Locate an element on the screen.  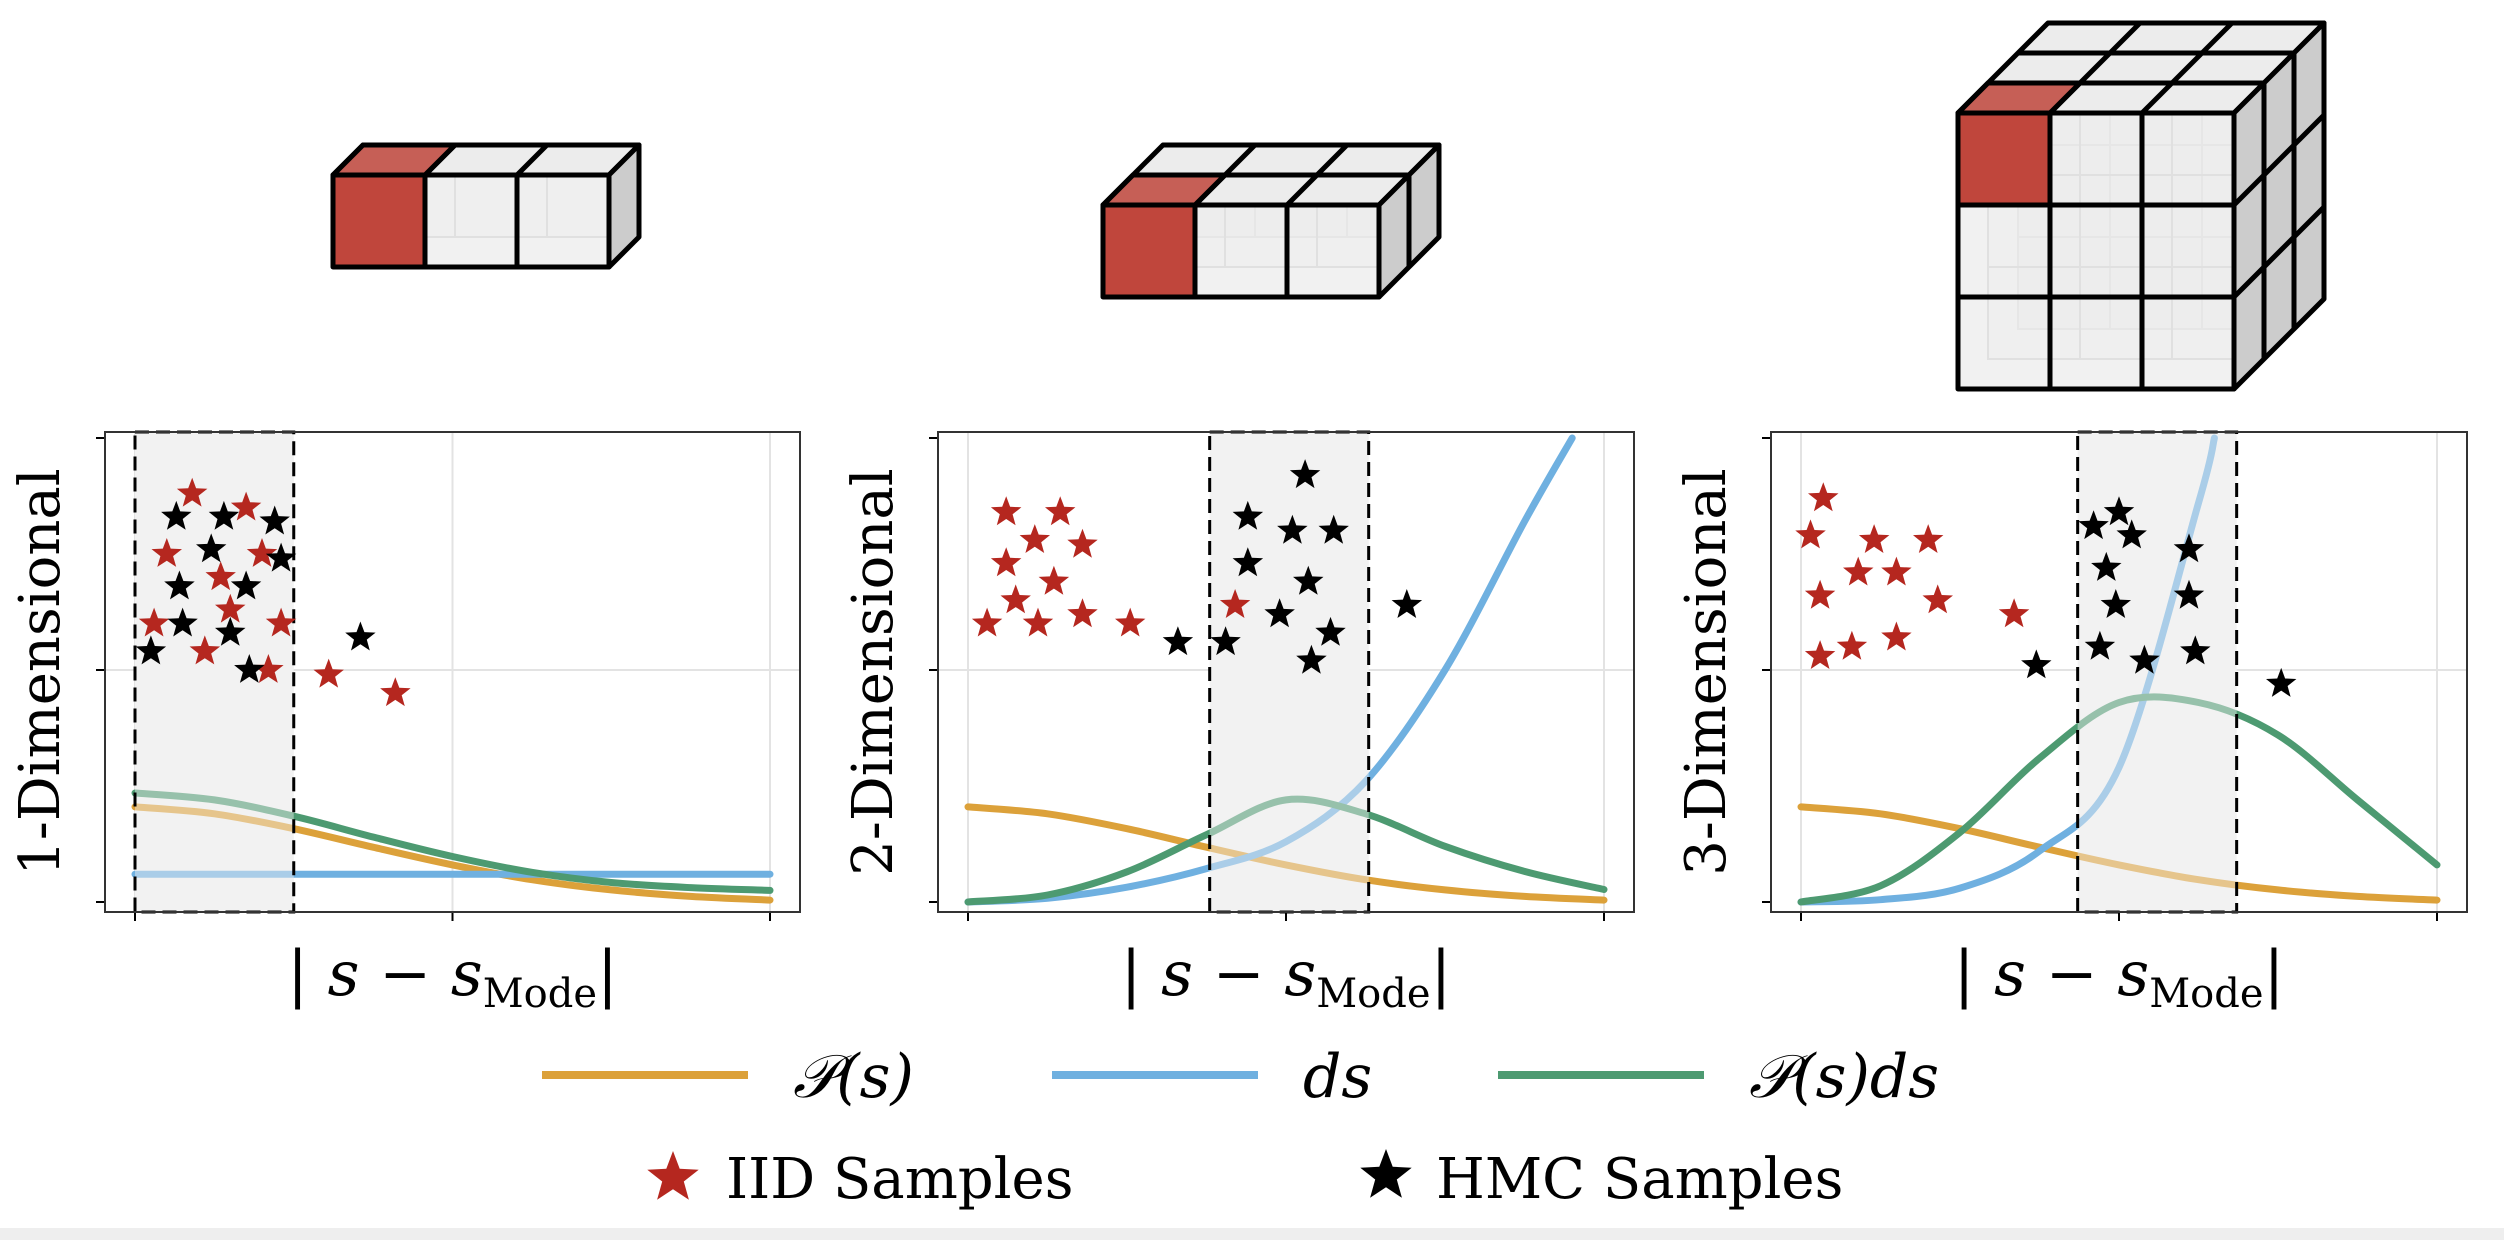
y-axis-label: 2-Dimensional is located at coordinates (873, 671).